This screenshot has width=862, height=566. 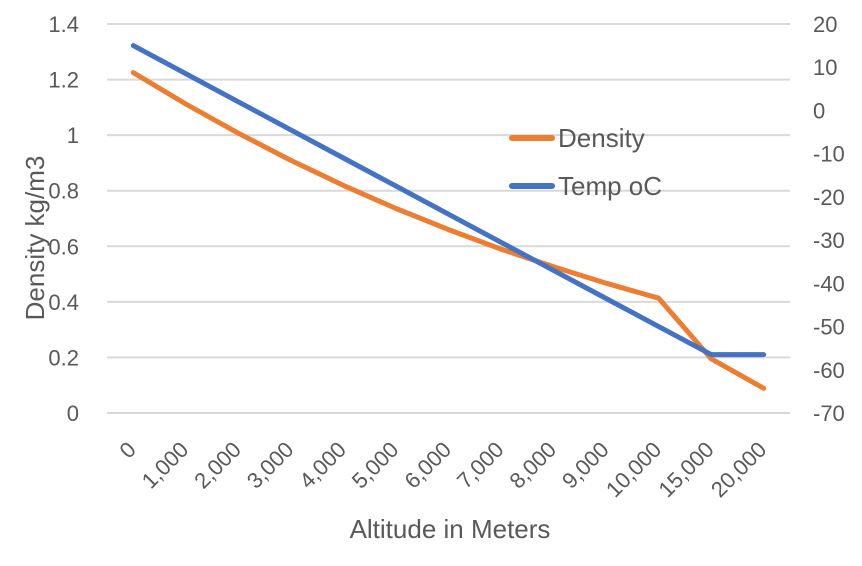 What do you see at coordinates (427, 465) in the screenshot?
I see `x-axis-tick-label: 6,000` at bounding box center [427, 465].